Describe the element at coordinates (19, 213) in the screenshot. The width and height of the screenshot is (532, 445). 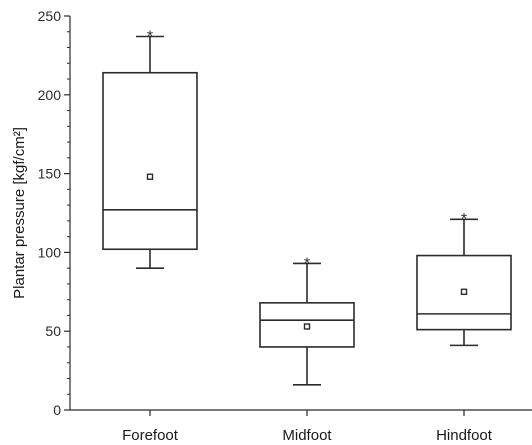
I see `y-axis-title: Plantar pressure [kgf/cm²]` at that location.